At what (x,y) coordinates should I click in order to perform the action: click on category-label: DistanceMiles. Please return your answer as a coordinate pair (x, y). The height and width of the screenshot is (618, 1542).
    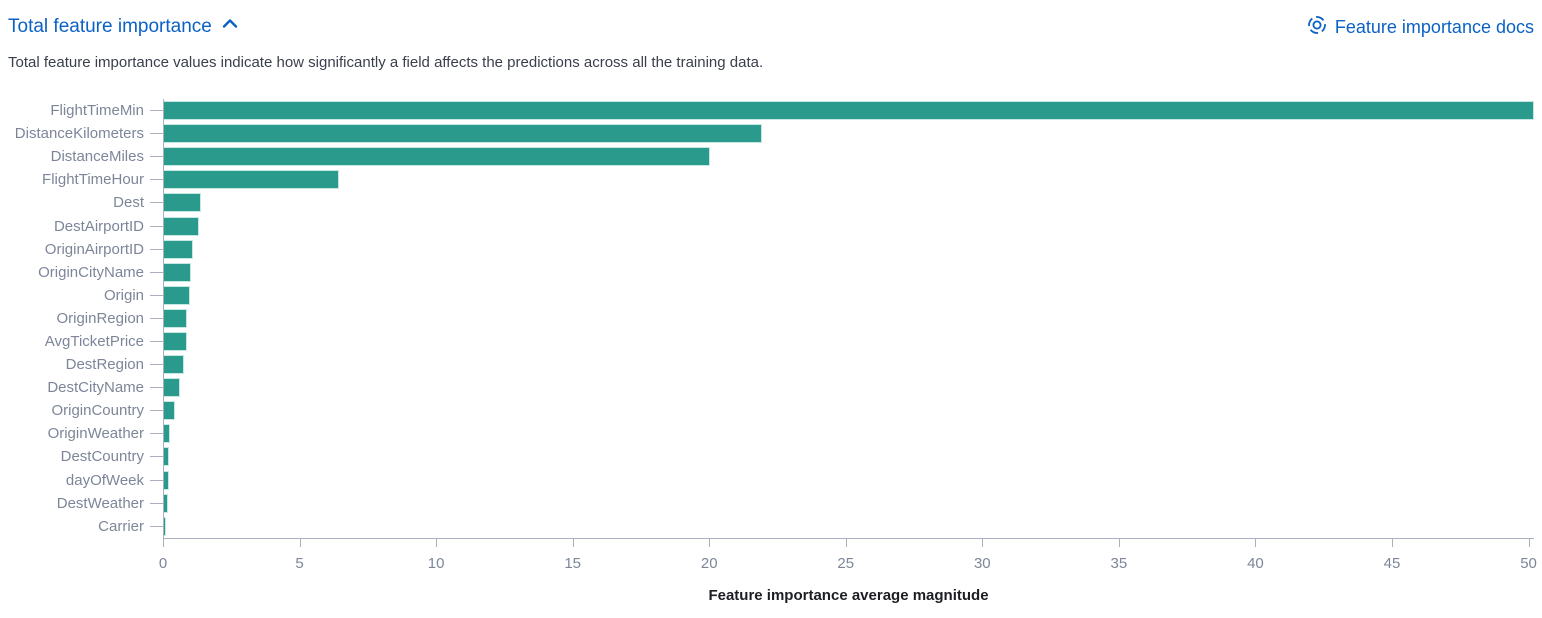
    Looking at the image, I should click on (97, 157).